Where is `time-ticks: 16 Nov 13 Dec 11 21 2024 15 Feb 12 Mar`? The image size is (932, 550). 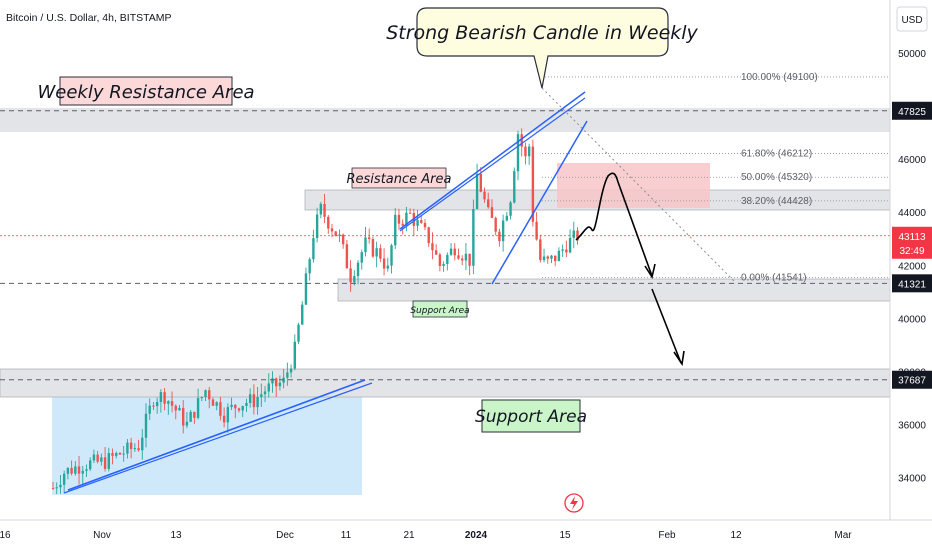 time-ticks: 16 Nov 13 Dec 11 21 2024 15 Feb 12 Mar is located at coordinates (426, 535).